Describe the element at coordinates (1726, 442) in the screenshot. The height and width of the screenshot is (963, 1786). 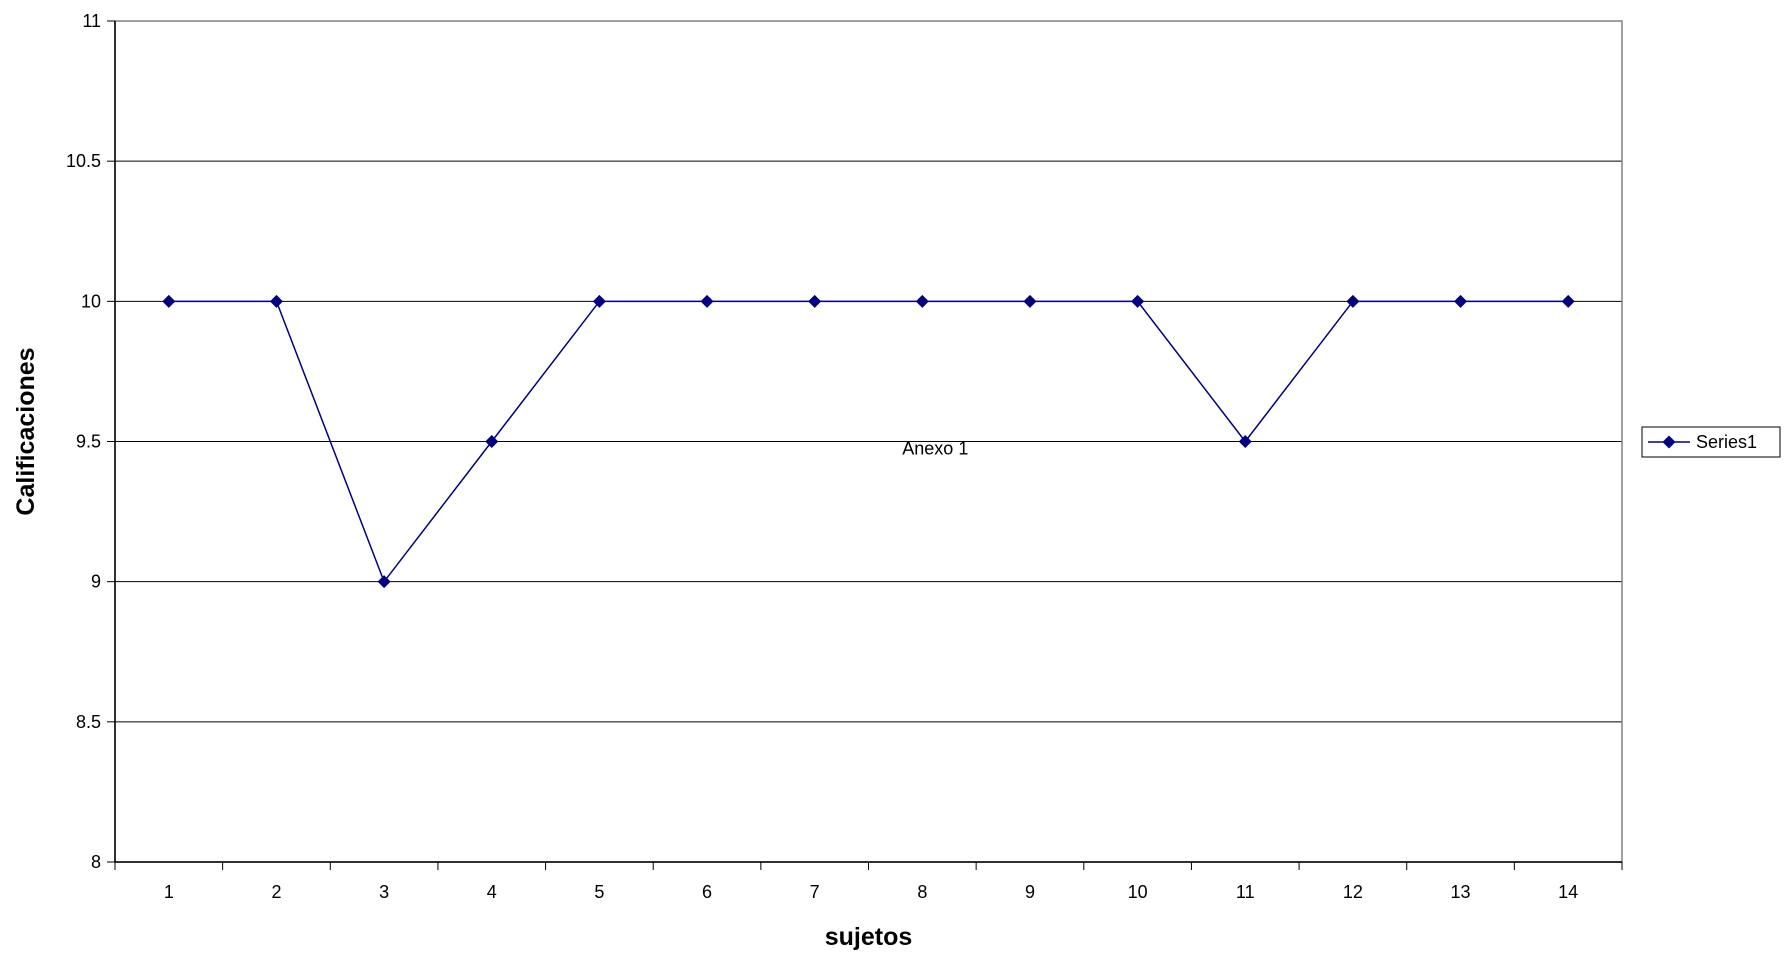
I see `legend-series-label: Series1` at that location.